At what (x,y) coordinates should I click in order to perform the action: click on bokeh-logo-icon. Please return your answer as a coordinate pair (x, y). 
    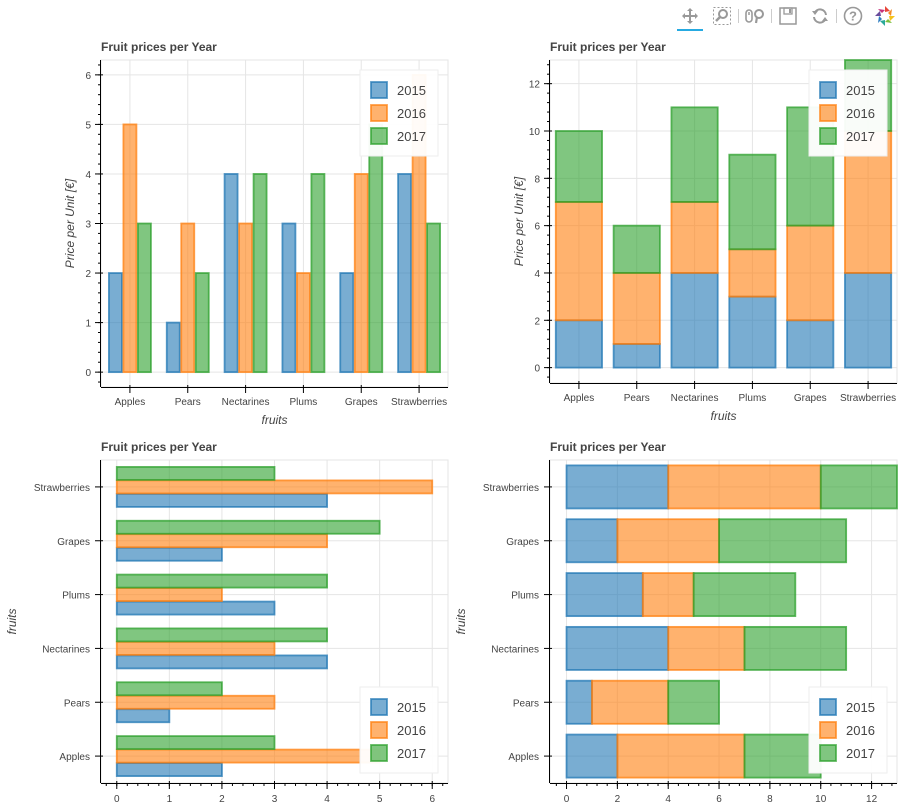
    Looking at the image, I should click on (885, 16).